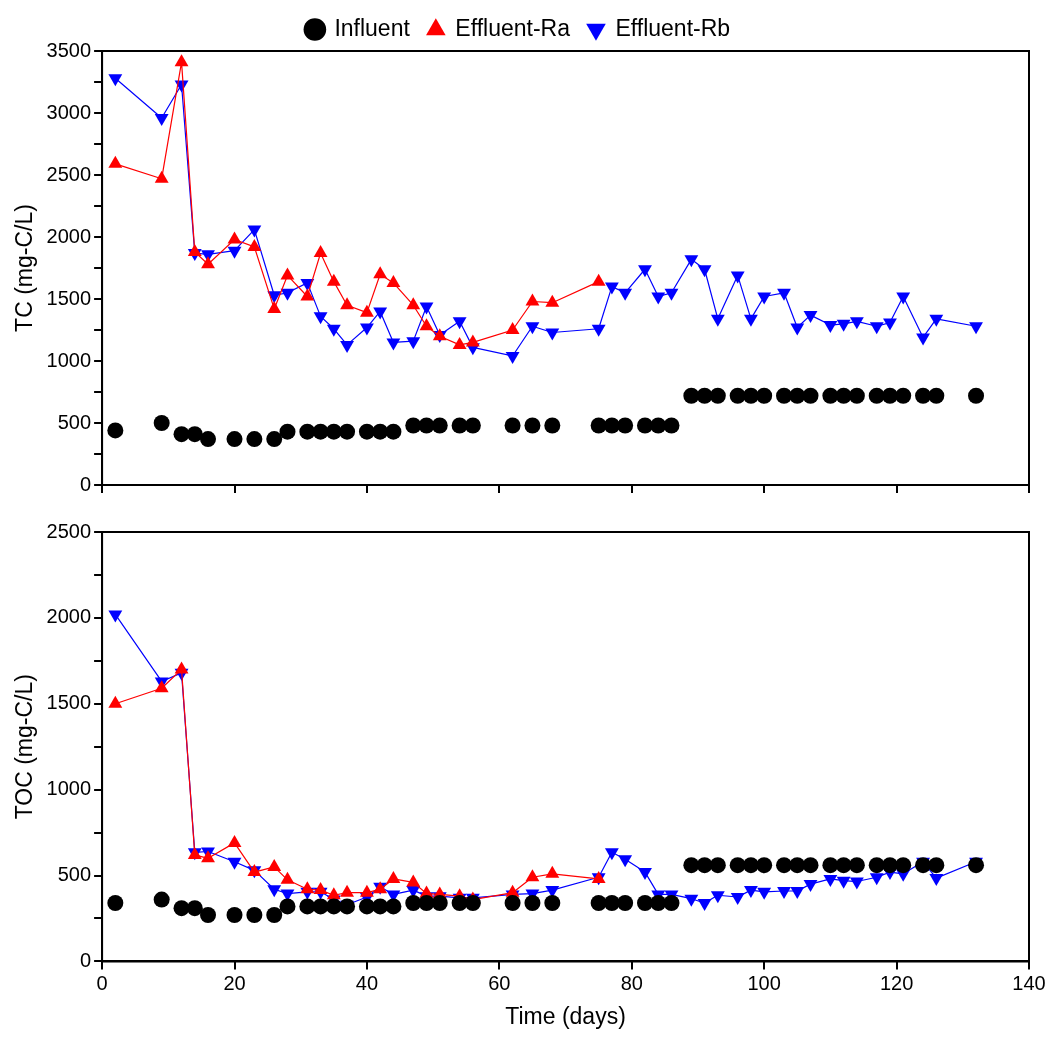 The image size is (1049, 1039). I want to click on legend-label: Effluent-Ra, so click(513, 27).